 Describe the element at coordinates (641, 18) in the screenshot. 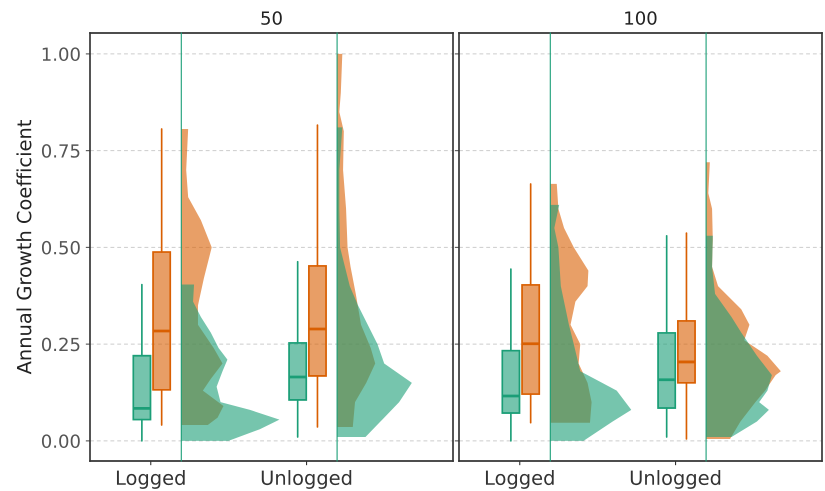

I see `chart-title: 100` at that location.